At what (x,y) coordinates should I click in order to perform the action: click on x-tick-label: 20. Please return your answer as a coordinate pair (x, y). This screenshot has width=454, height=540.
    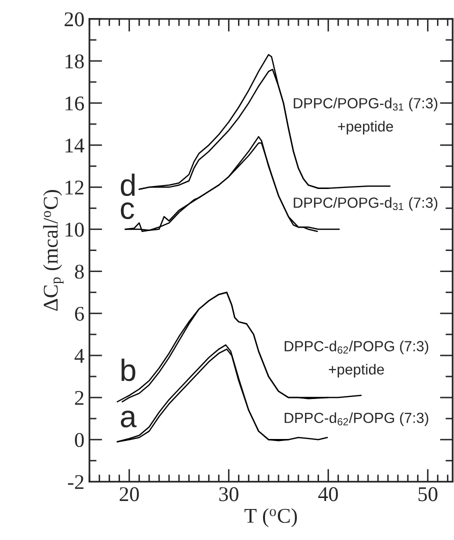
    Looking at the image, I should click on (129, 494).